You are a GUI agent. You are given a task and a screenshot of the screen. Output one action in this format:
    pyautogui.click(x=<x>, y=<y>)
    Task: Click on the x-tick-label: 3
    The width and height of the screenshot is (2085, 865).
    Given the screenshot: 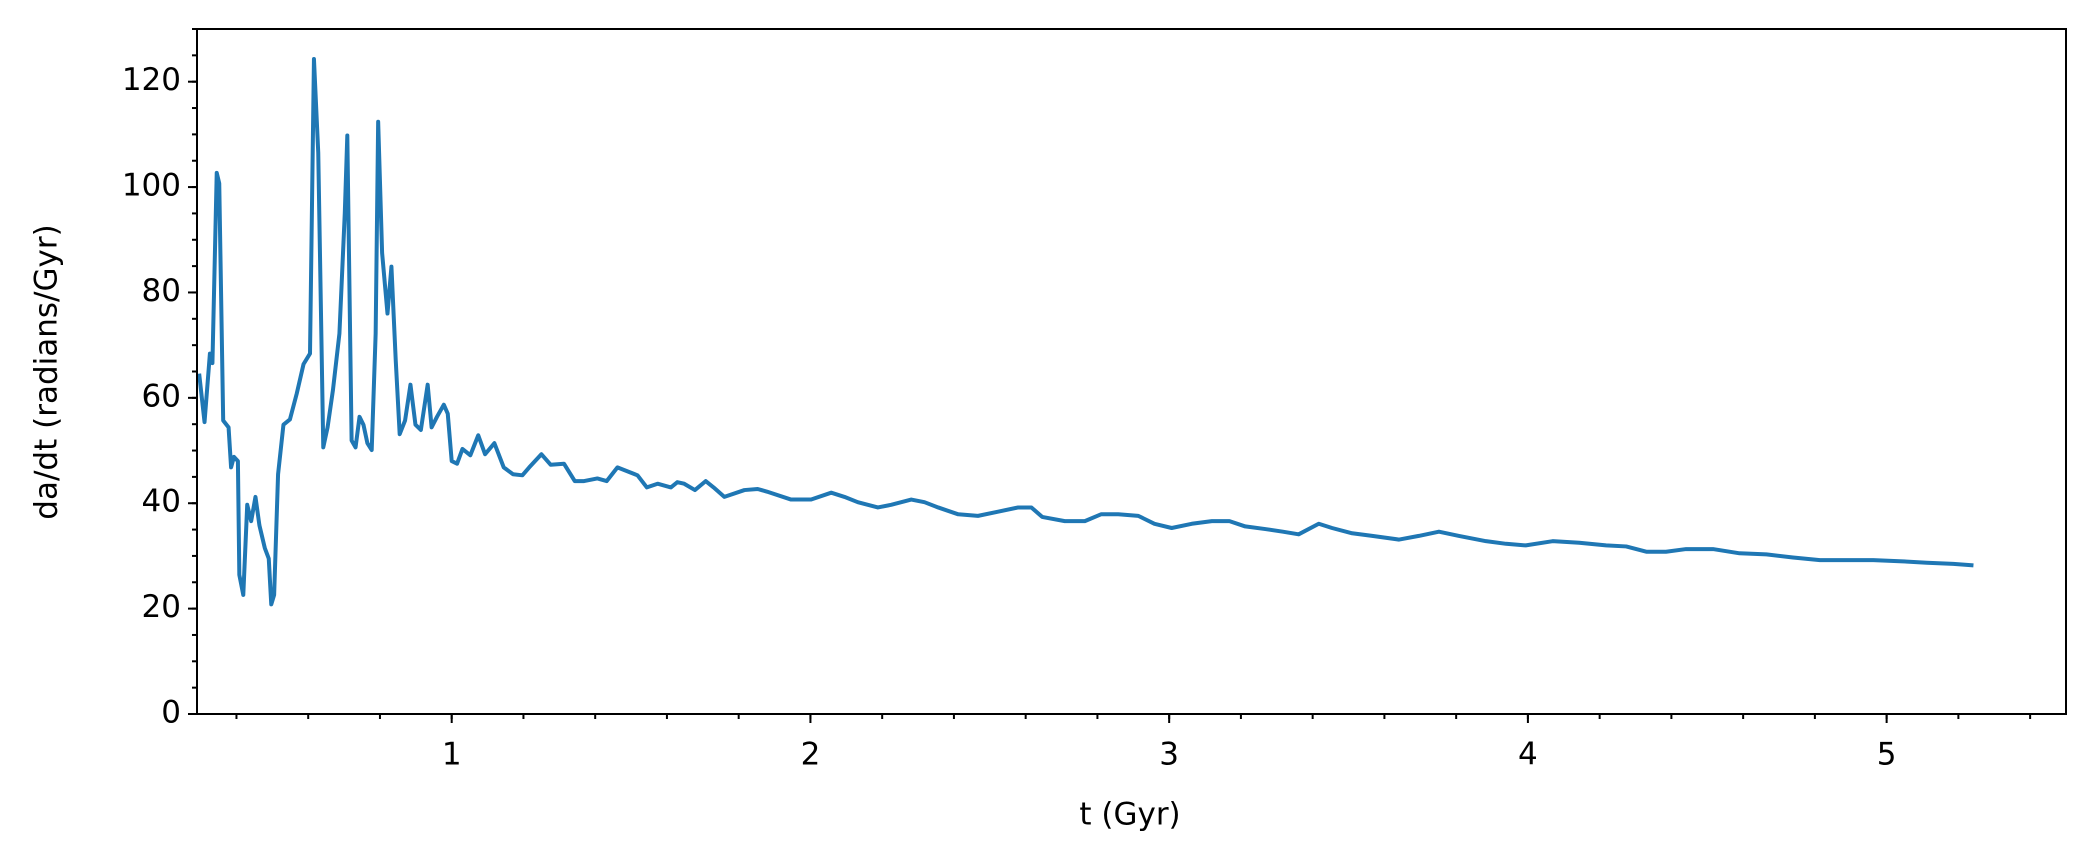 What is the action you would take?
    pyautogui.click(x=1169, y=755)
    